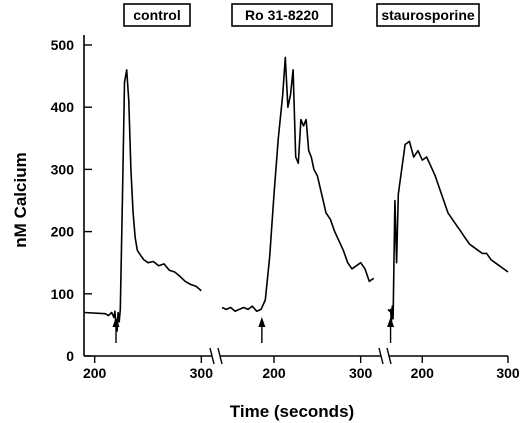 This screenshot has height=423, width=520. Describe the element at coordinates (361, 373) in the screenshot. I see `x-tick-label-ro-31-8220-300: 300` at that location.